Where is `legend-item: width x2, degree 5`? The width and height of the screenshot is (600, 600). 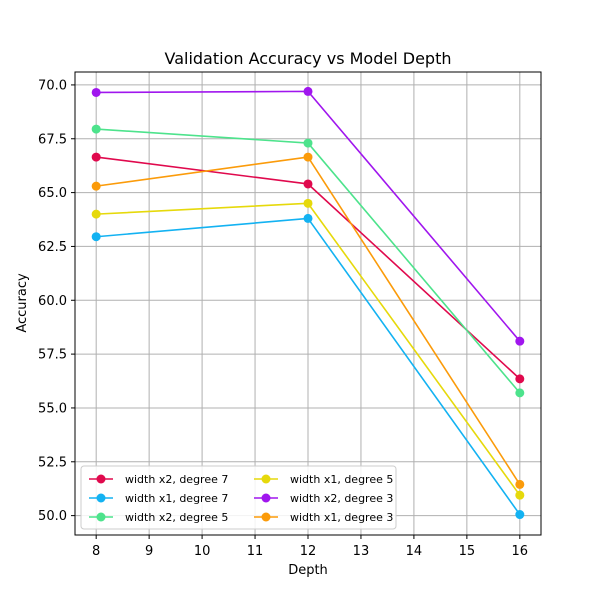 legend-item: width x2, degree 5 is located at coordinates (158, 517).